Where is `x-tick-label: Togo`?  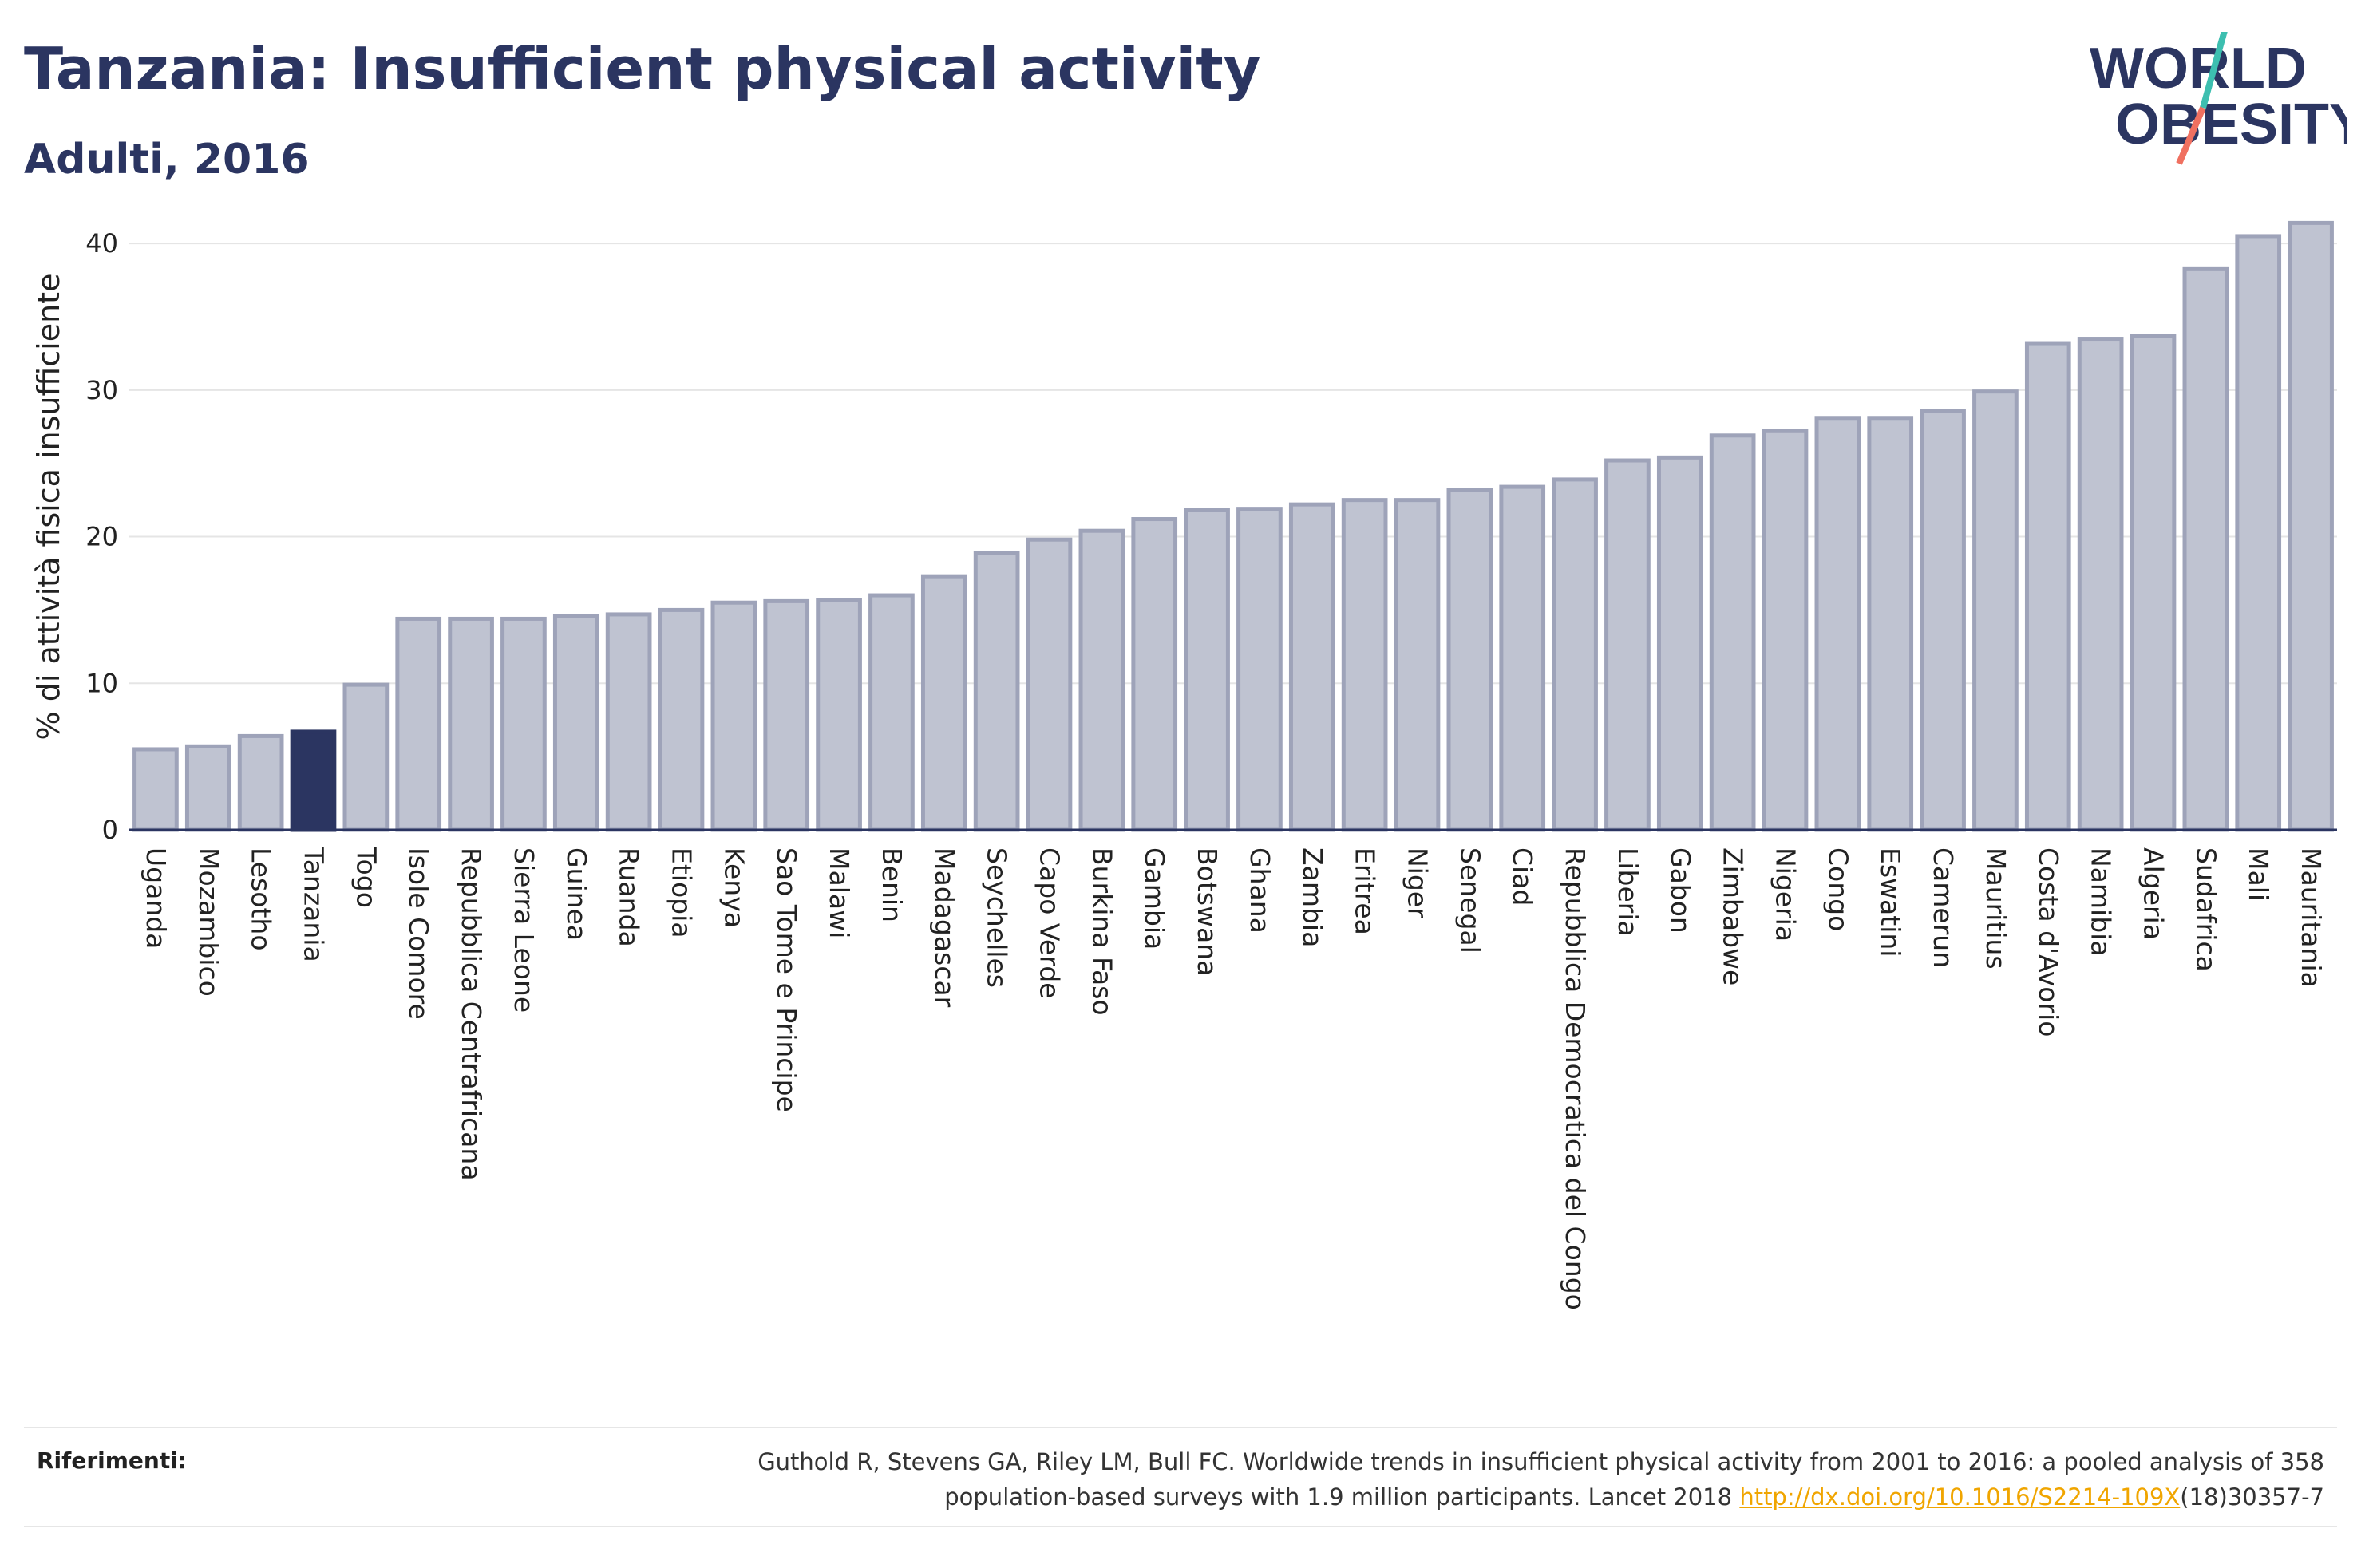 x-tick-label: Togo is located at coordinates (366, 877).